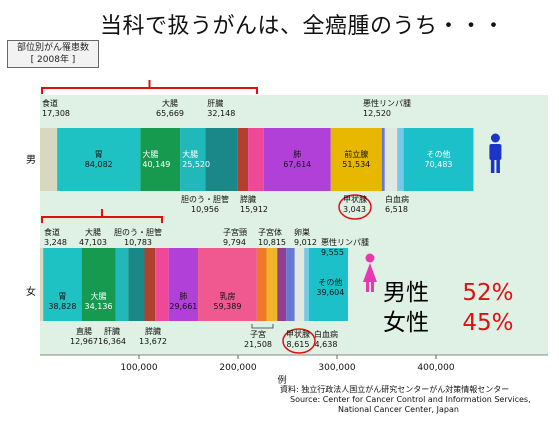 The height and width of the screenshot is (429, 559). Describe the element at coordinates (31, 160) in the screenshot. I see `category-label-male: 男` at that location.